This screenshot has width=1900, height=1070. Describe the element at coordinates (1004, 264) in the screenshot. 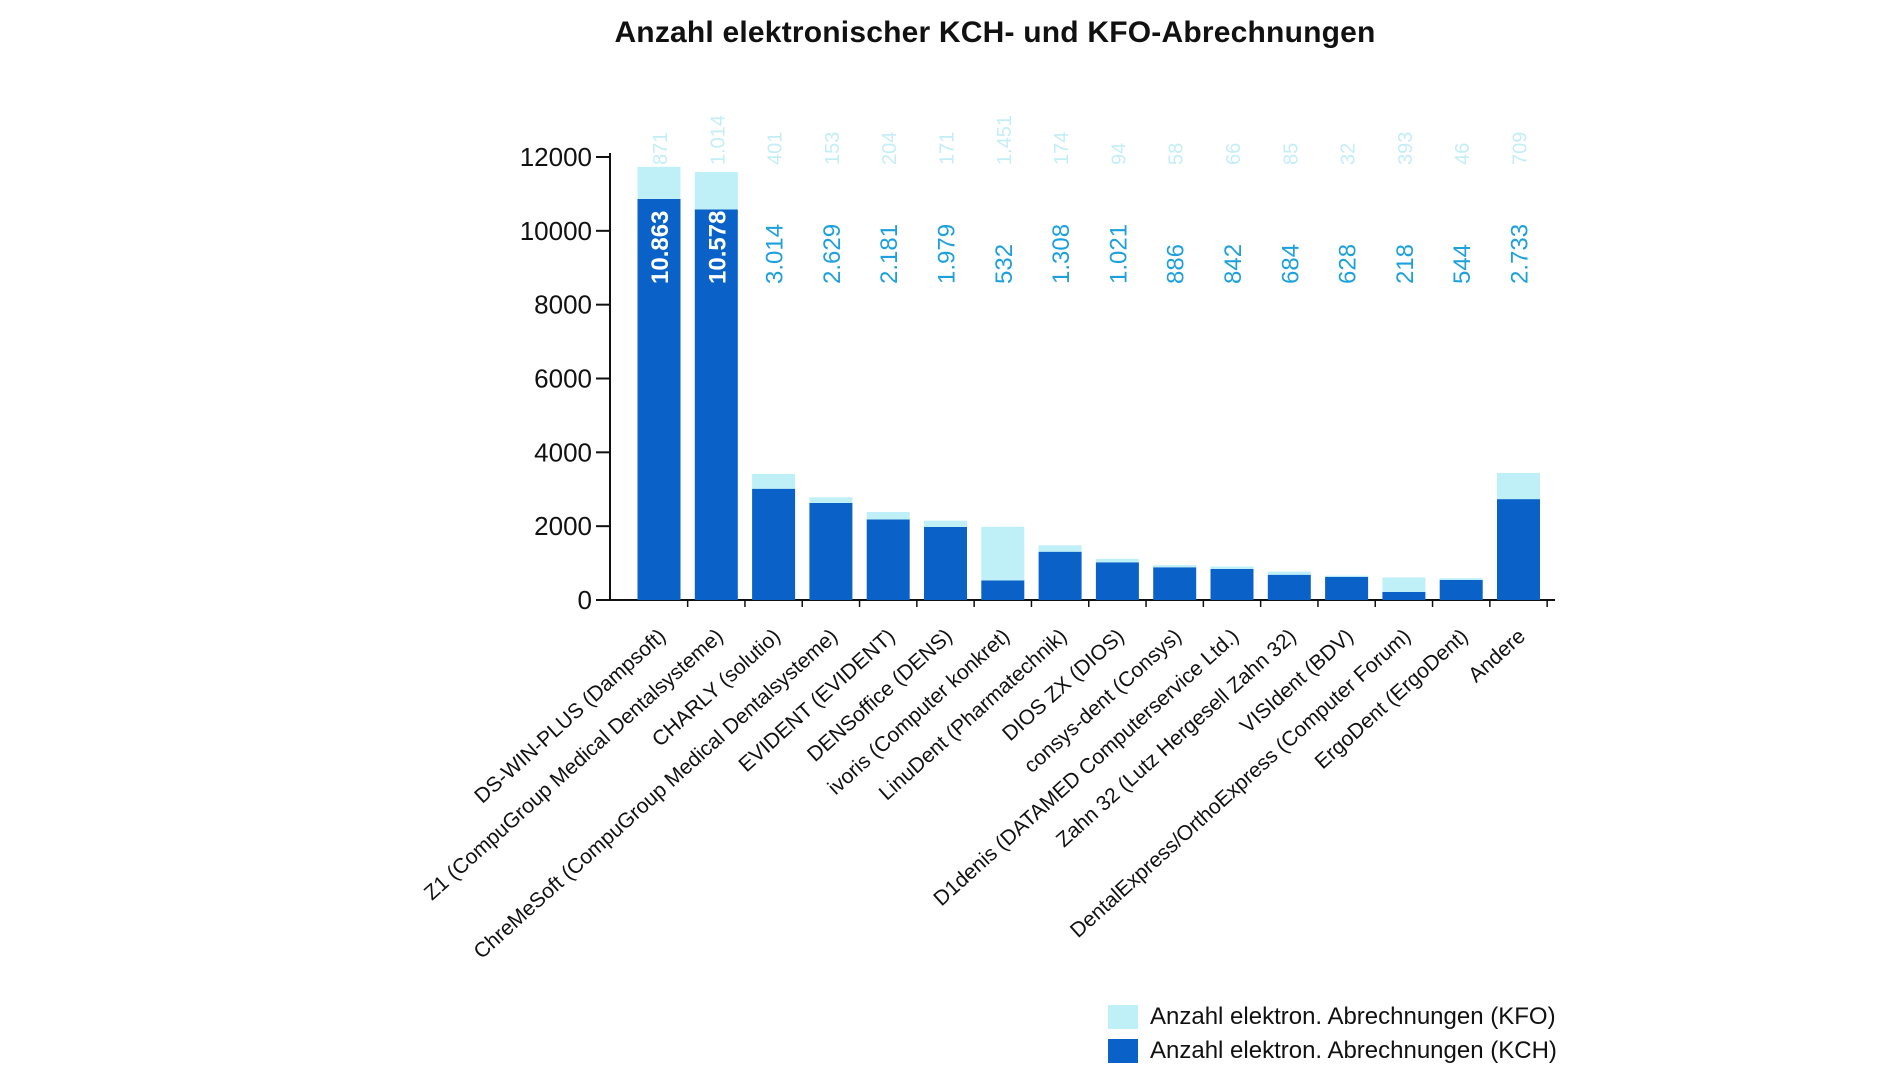

I see `kch-value-label: 532` at that location.